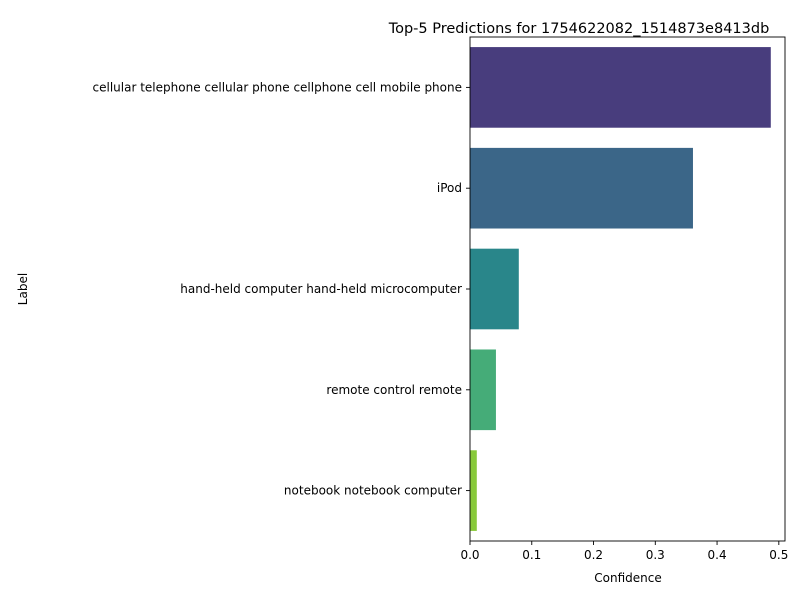 The height and width of the screenshot is (600, 800). I want to click on x-tick-label: 0.2, so click(593, 555).